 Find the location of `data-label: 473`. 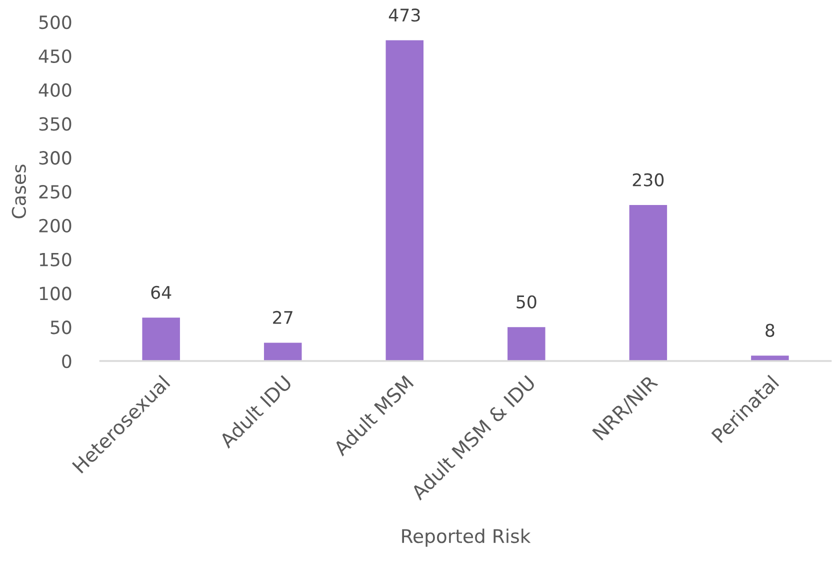

data-label: 473 is located at coordinates (404, 15).